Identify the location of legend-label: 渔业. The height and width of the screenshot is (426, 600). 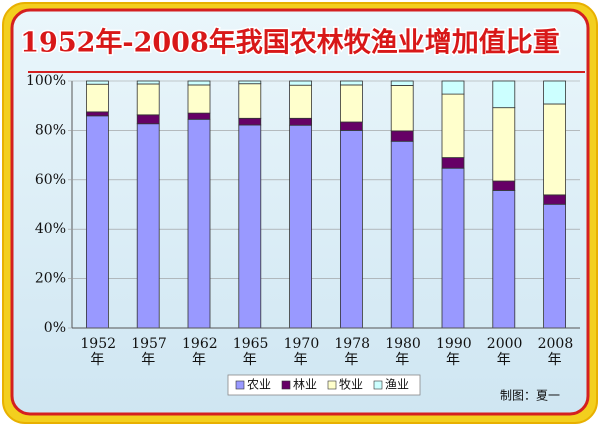
(397, 385).